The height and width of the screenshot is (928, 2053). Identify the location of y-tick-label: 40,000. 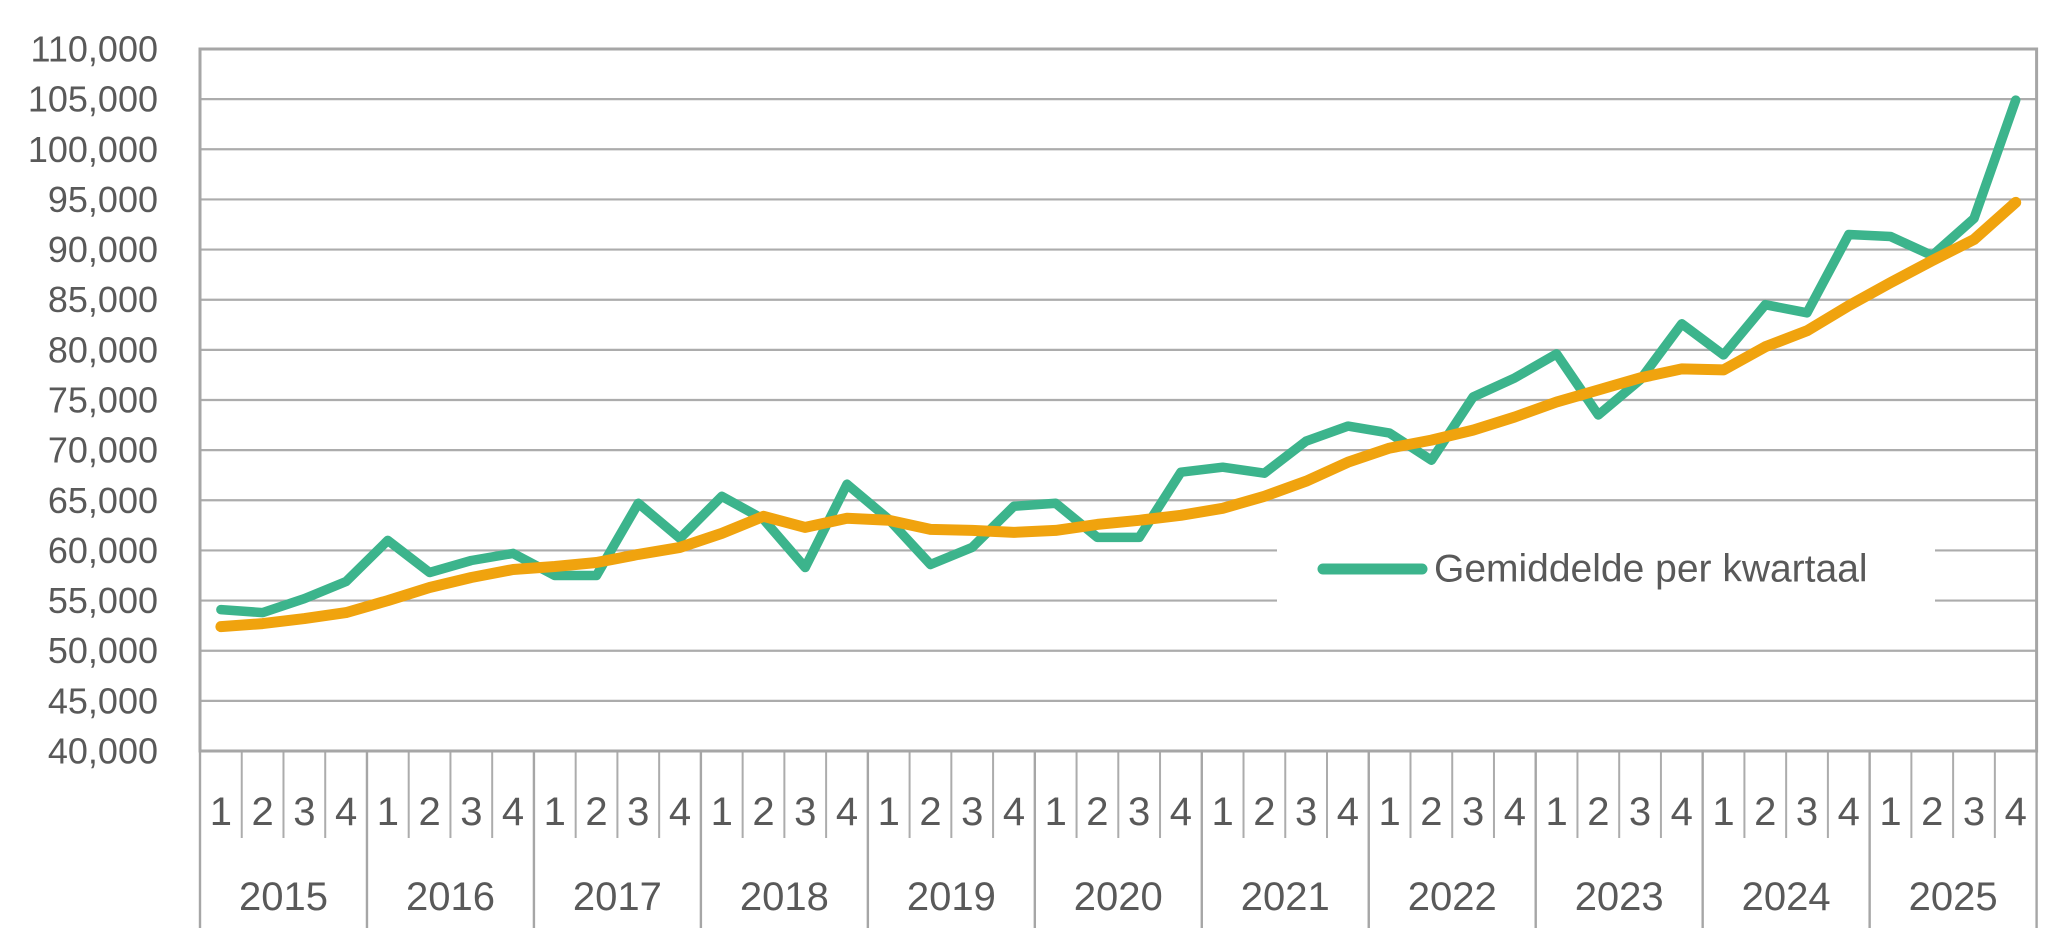
(103, 751).